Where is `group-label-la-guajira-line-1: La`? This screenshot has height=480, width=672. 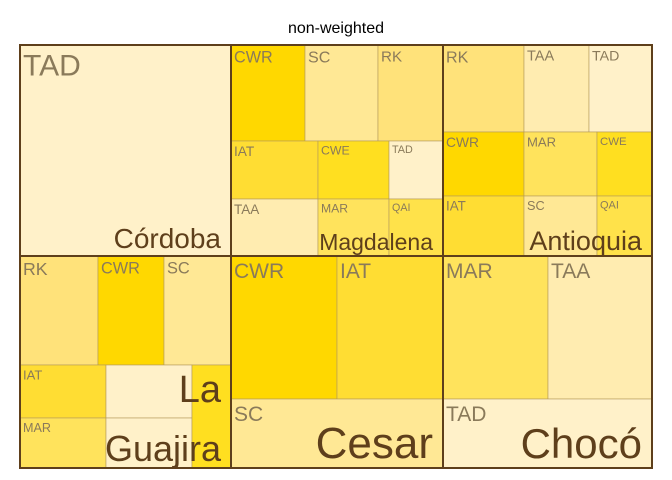
group-label-la-guajira-line-1: La is located at coordinates (200, 390).